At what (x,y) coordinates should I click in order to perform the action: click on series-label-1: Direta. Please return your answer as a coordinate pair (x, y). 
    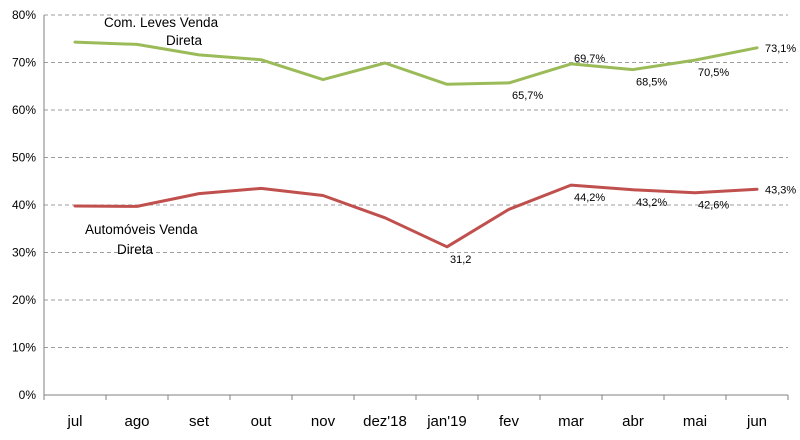
    Looking at the image, I should click on (135, 249).